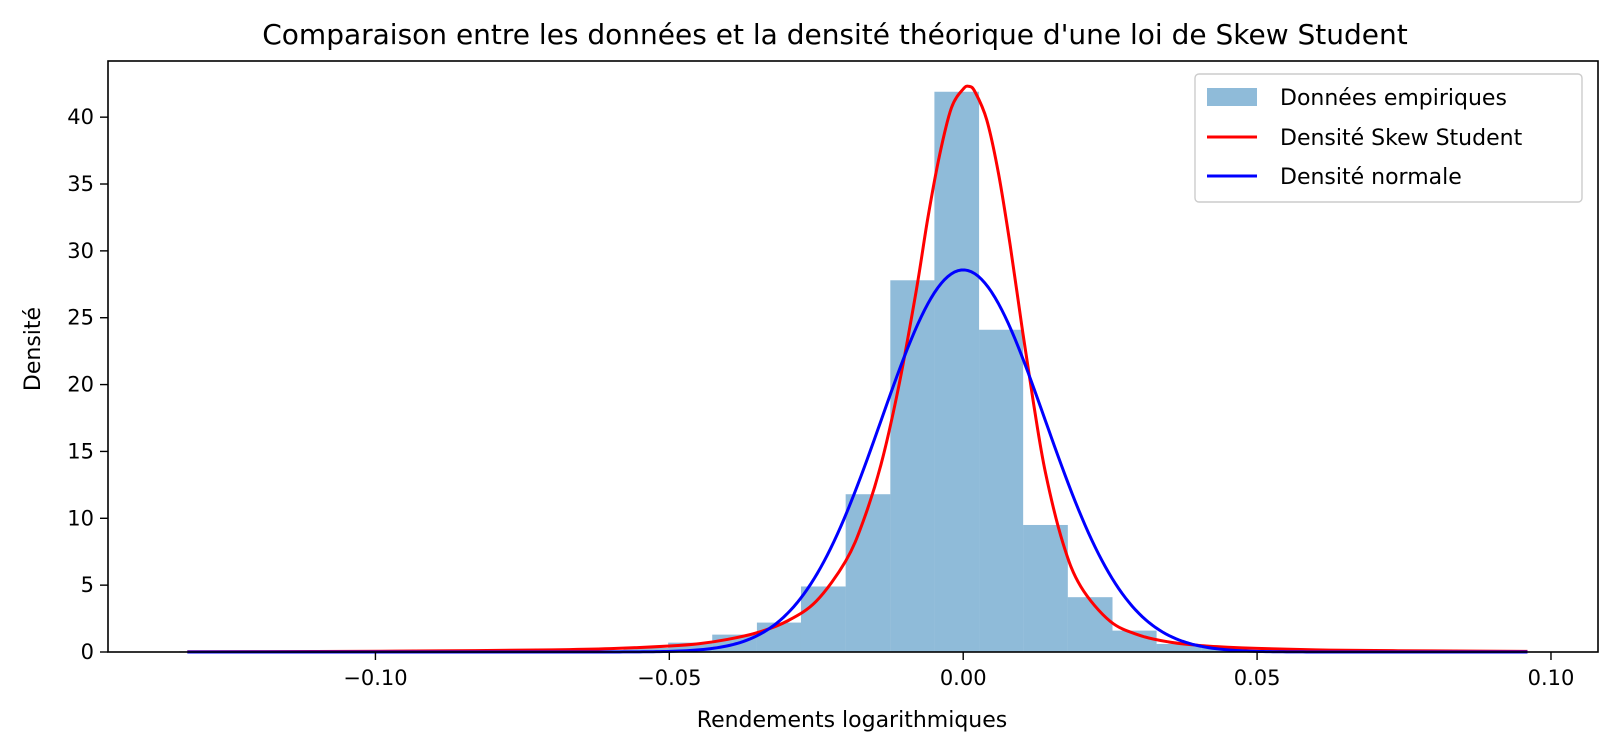  Describe the element at coordinates (1551, 678) in the screenshot. I see `x-tick-label: 0.10` at that location.